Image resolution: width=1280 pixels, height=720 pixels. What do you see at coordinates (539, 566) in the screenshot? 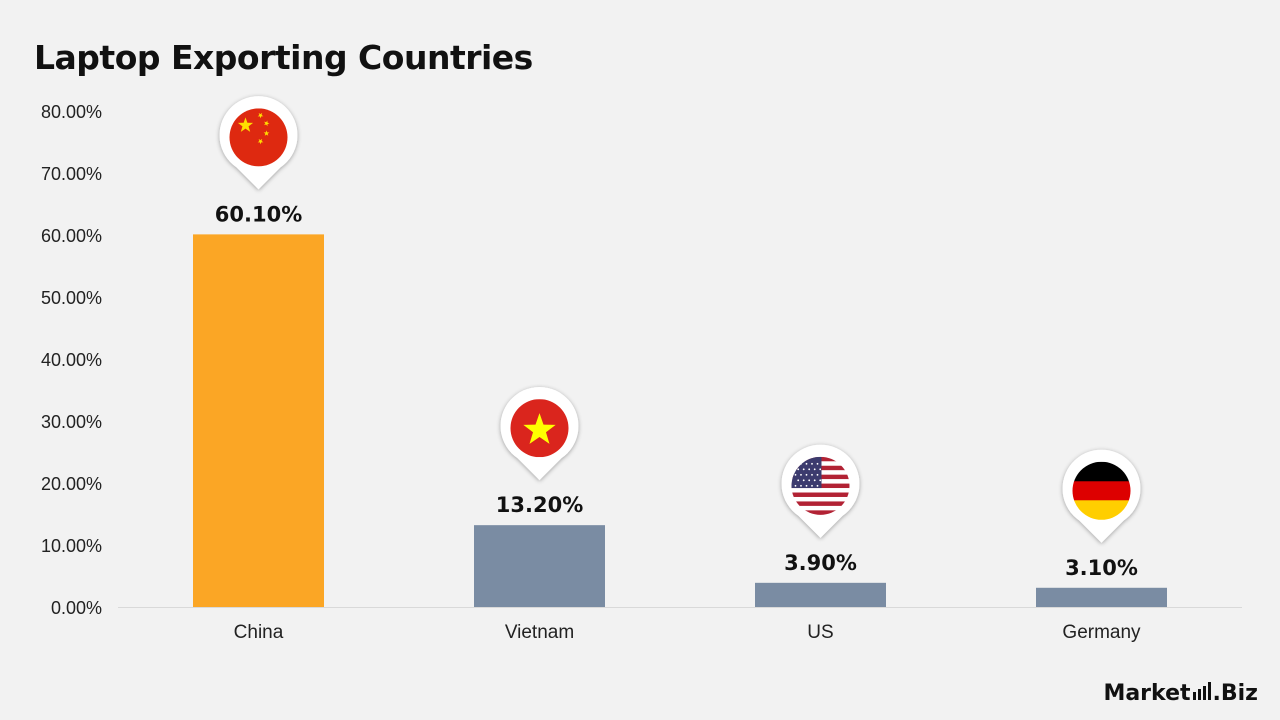
I see `bar-vietnam` at bounding box center [539, 566].